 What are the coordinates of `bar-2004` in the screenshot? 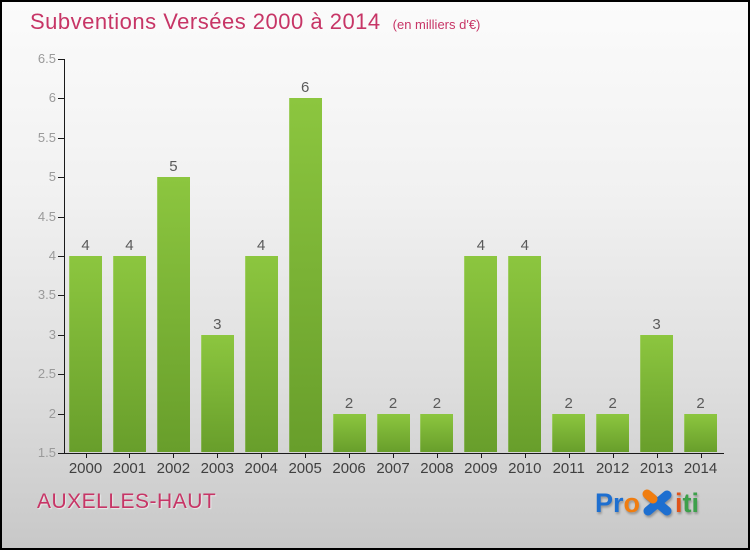 It's located at (261, 354).